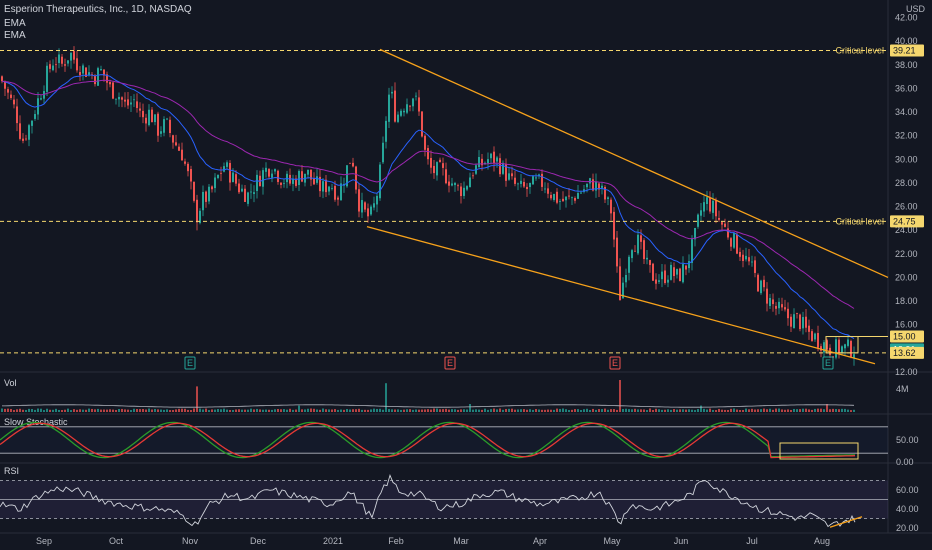 The width and height of the screenshot is (932, 550). I want to click on price-tick-12: 18.00, so click(906, 301).